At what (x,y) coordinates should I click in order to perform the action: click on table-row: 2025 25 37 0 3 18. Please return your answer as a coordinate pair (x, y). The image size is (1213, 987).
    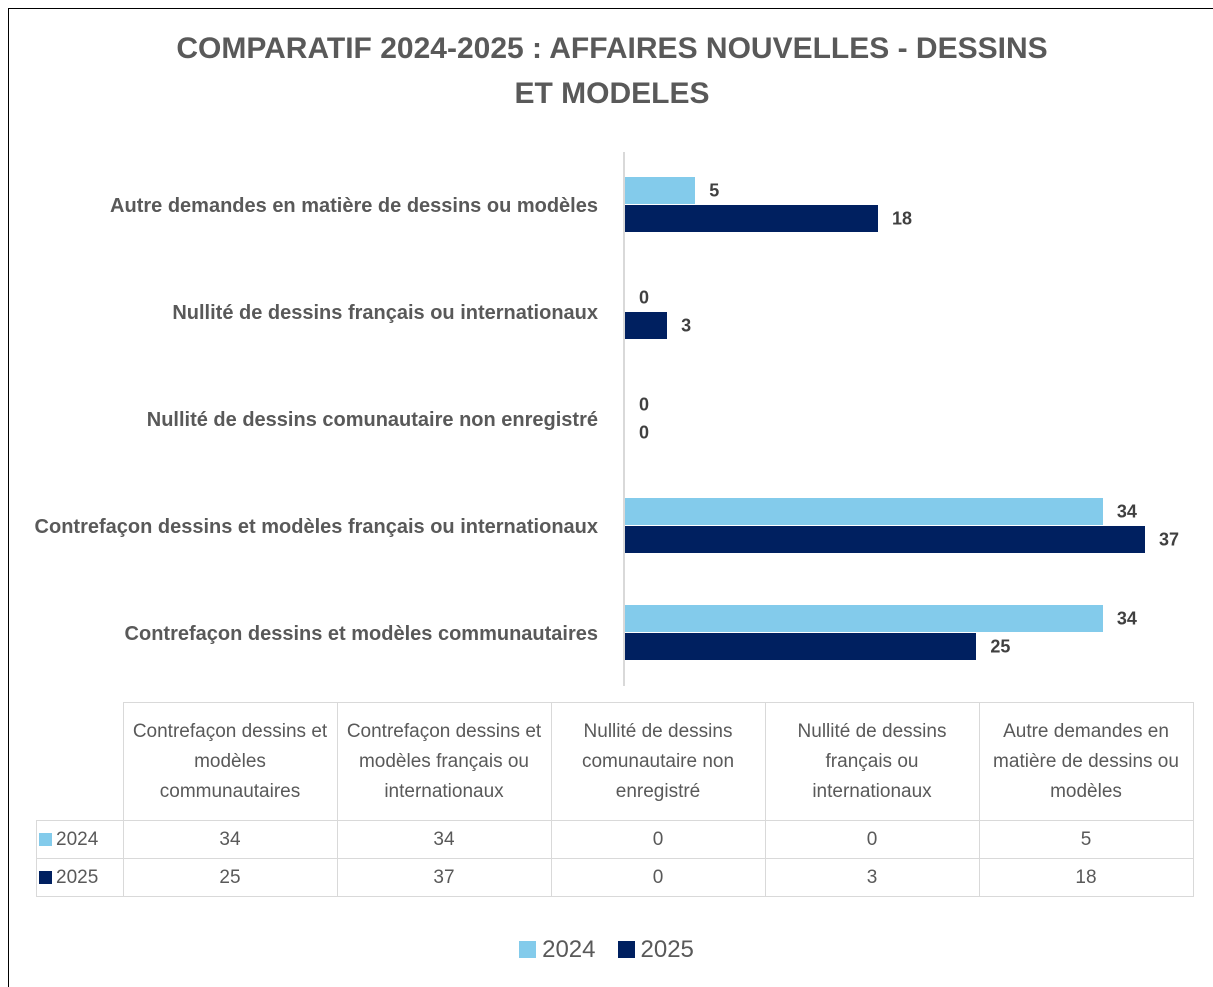
    Looking at the image, I should click on (615, 877).